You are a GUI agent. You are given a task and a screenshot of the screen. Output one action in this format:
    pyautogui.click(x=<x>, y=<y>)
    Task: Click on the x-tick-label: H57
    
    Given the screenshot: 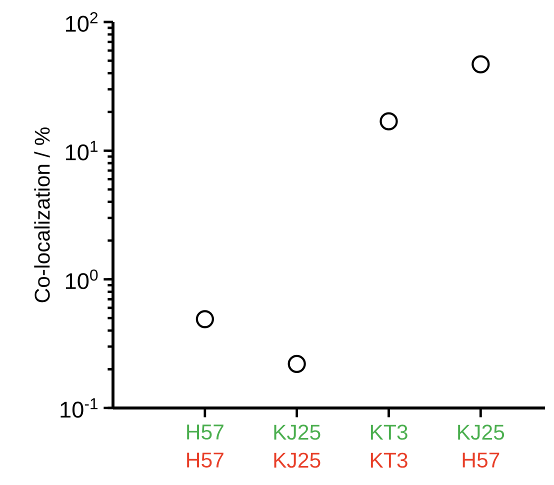 What is the action you would take?
    pyautogui.click(x=205, y=432)
    